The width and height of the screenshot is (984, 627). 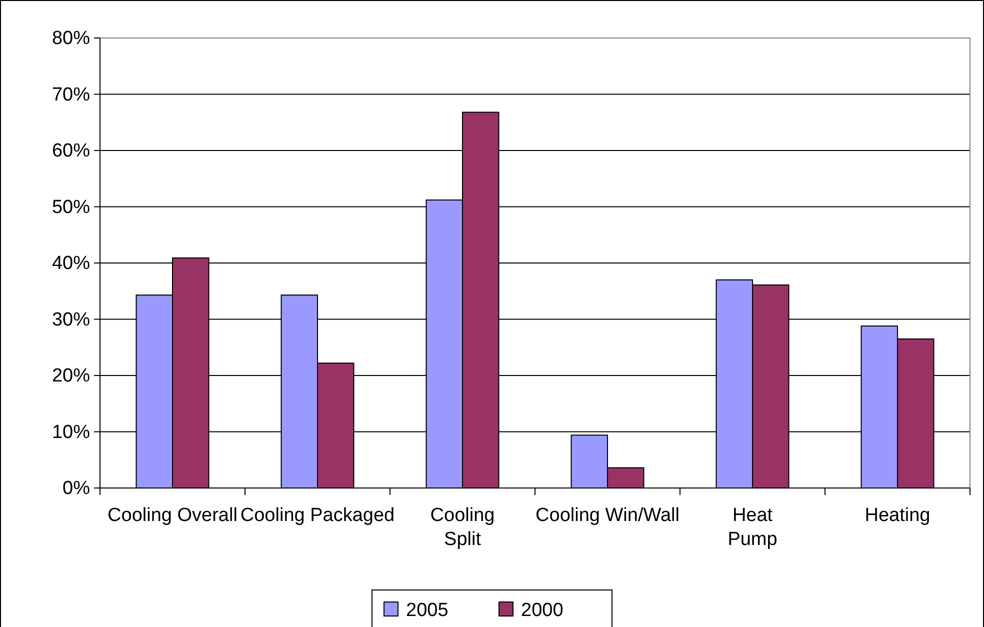 What do you see at coordinates (71, 207) in the screenshot?
I see `y-tick-label: 50%` at bounding box center [71, 207].